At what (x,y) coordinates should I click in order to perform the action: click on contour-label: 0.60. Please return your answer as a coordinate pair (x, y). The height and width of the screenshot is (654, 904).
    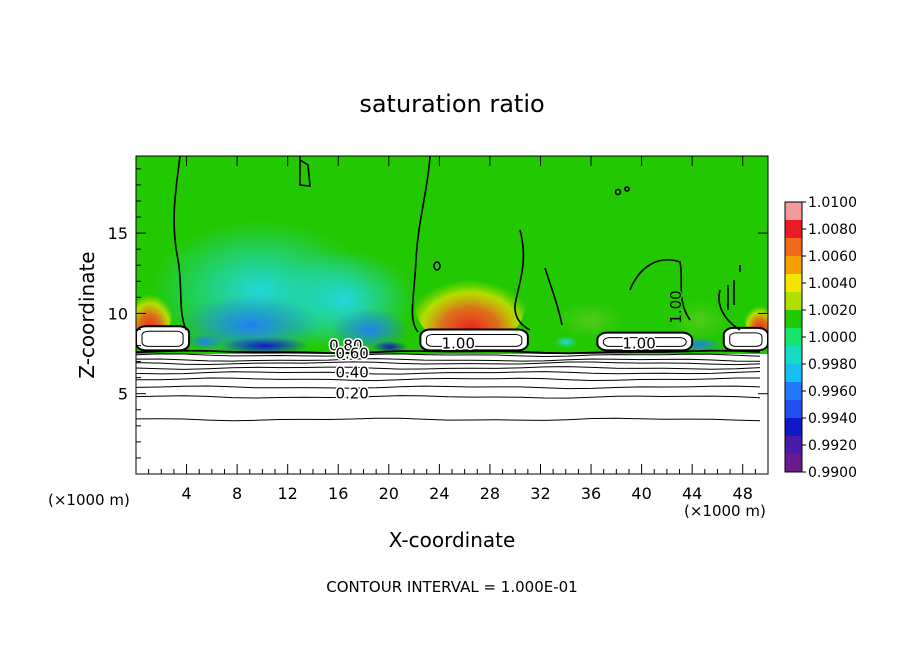
    Looking at the image, I should click on (351, 353).